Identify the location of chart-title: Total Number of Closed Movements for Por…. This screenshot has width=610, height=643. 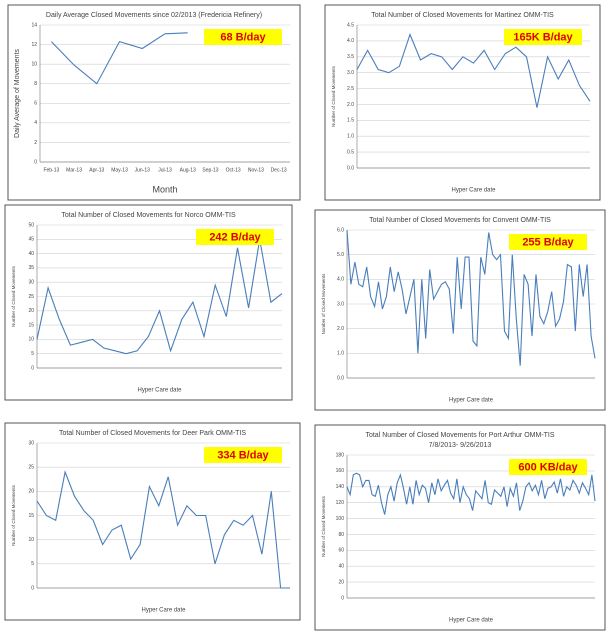
(459, 435).